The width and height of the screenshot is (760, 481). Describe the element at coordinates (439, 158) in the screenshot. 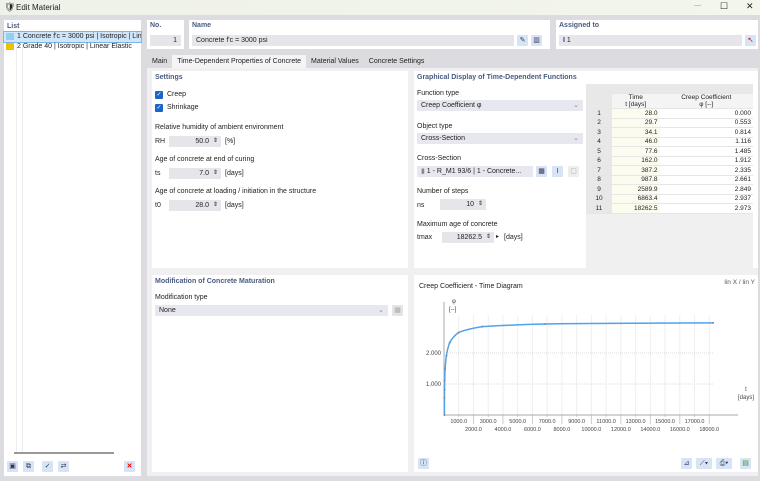

I see `cross-section-label: Cross-Section` at that location.